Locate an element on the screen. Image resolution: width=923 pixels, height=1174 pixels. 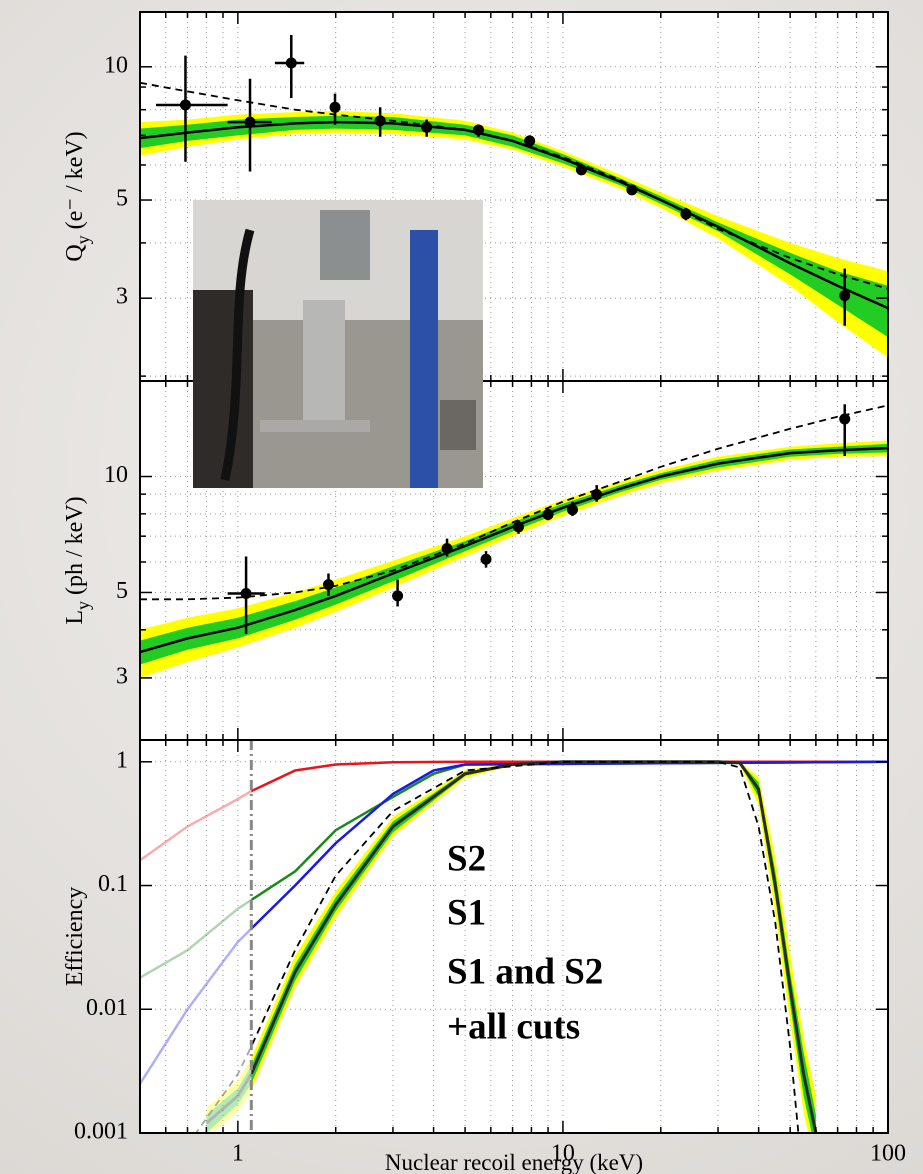
legend-label: S1 and S2 is located at coordinates (525, 971).